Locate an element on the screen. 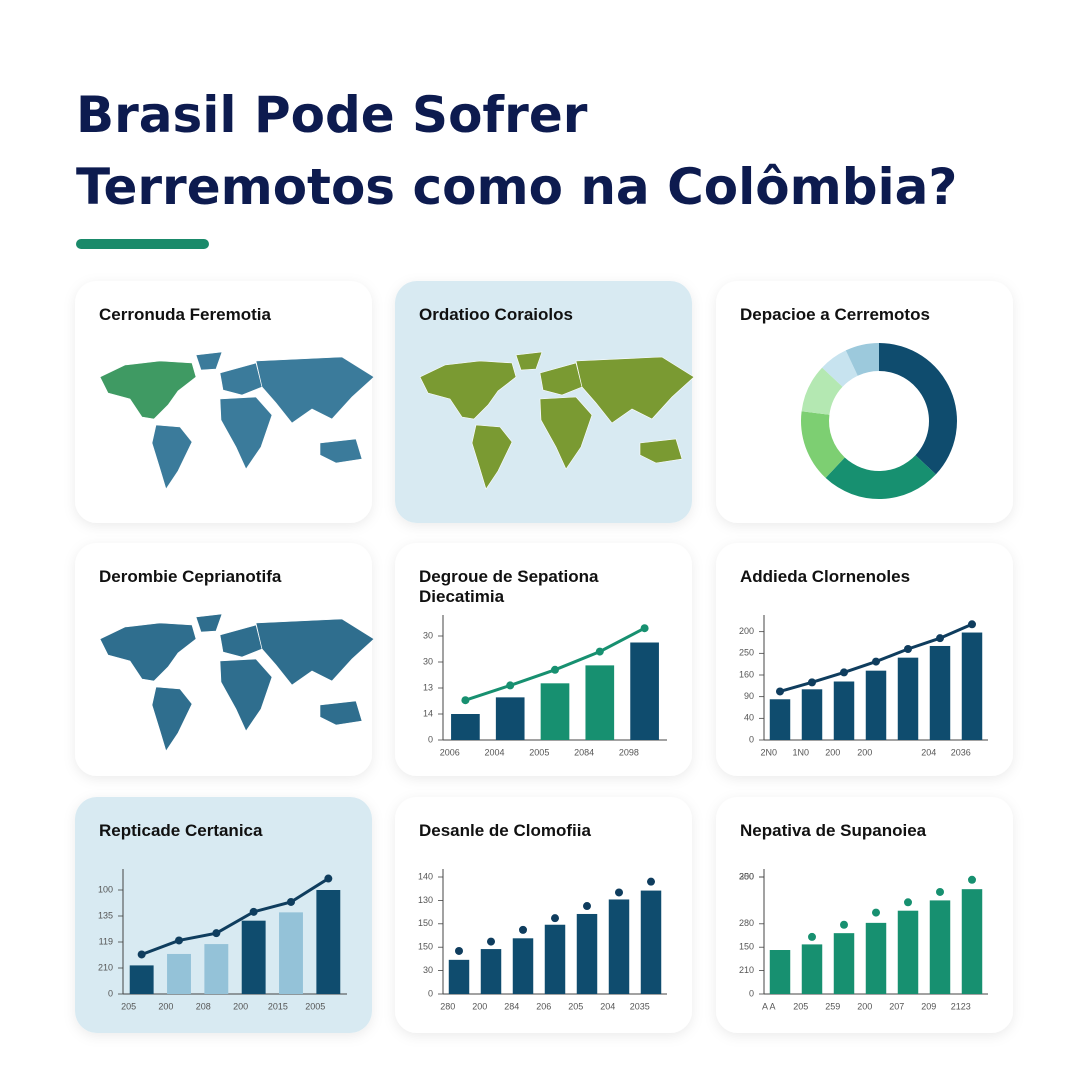 Image resolution: width=1080 pixels, height=1080 pixels. card-bg is located at coordinates (223, 659).